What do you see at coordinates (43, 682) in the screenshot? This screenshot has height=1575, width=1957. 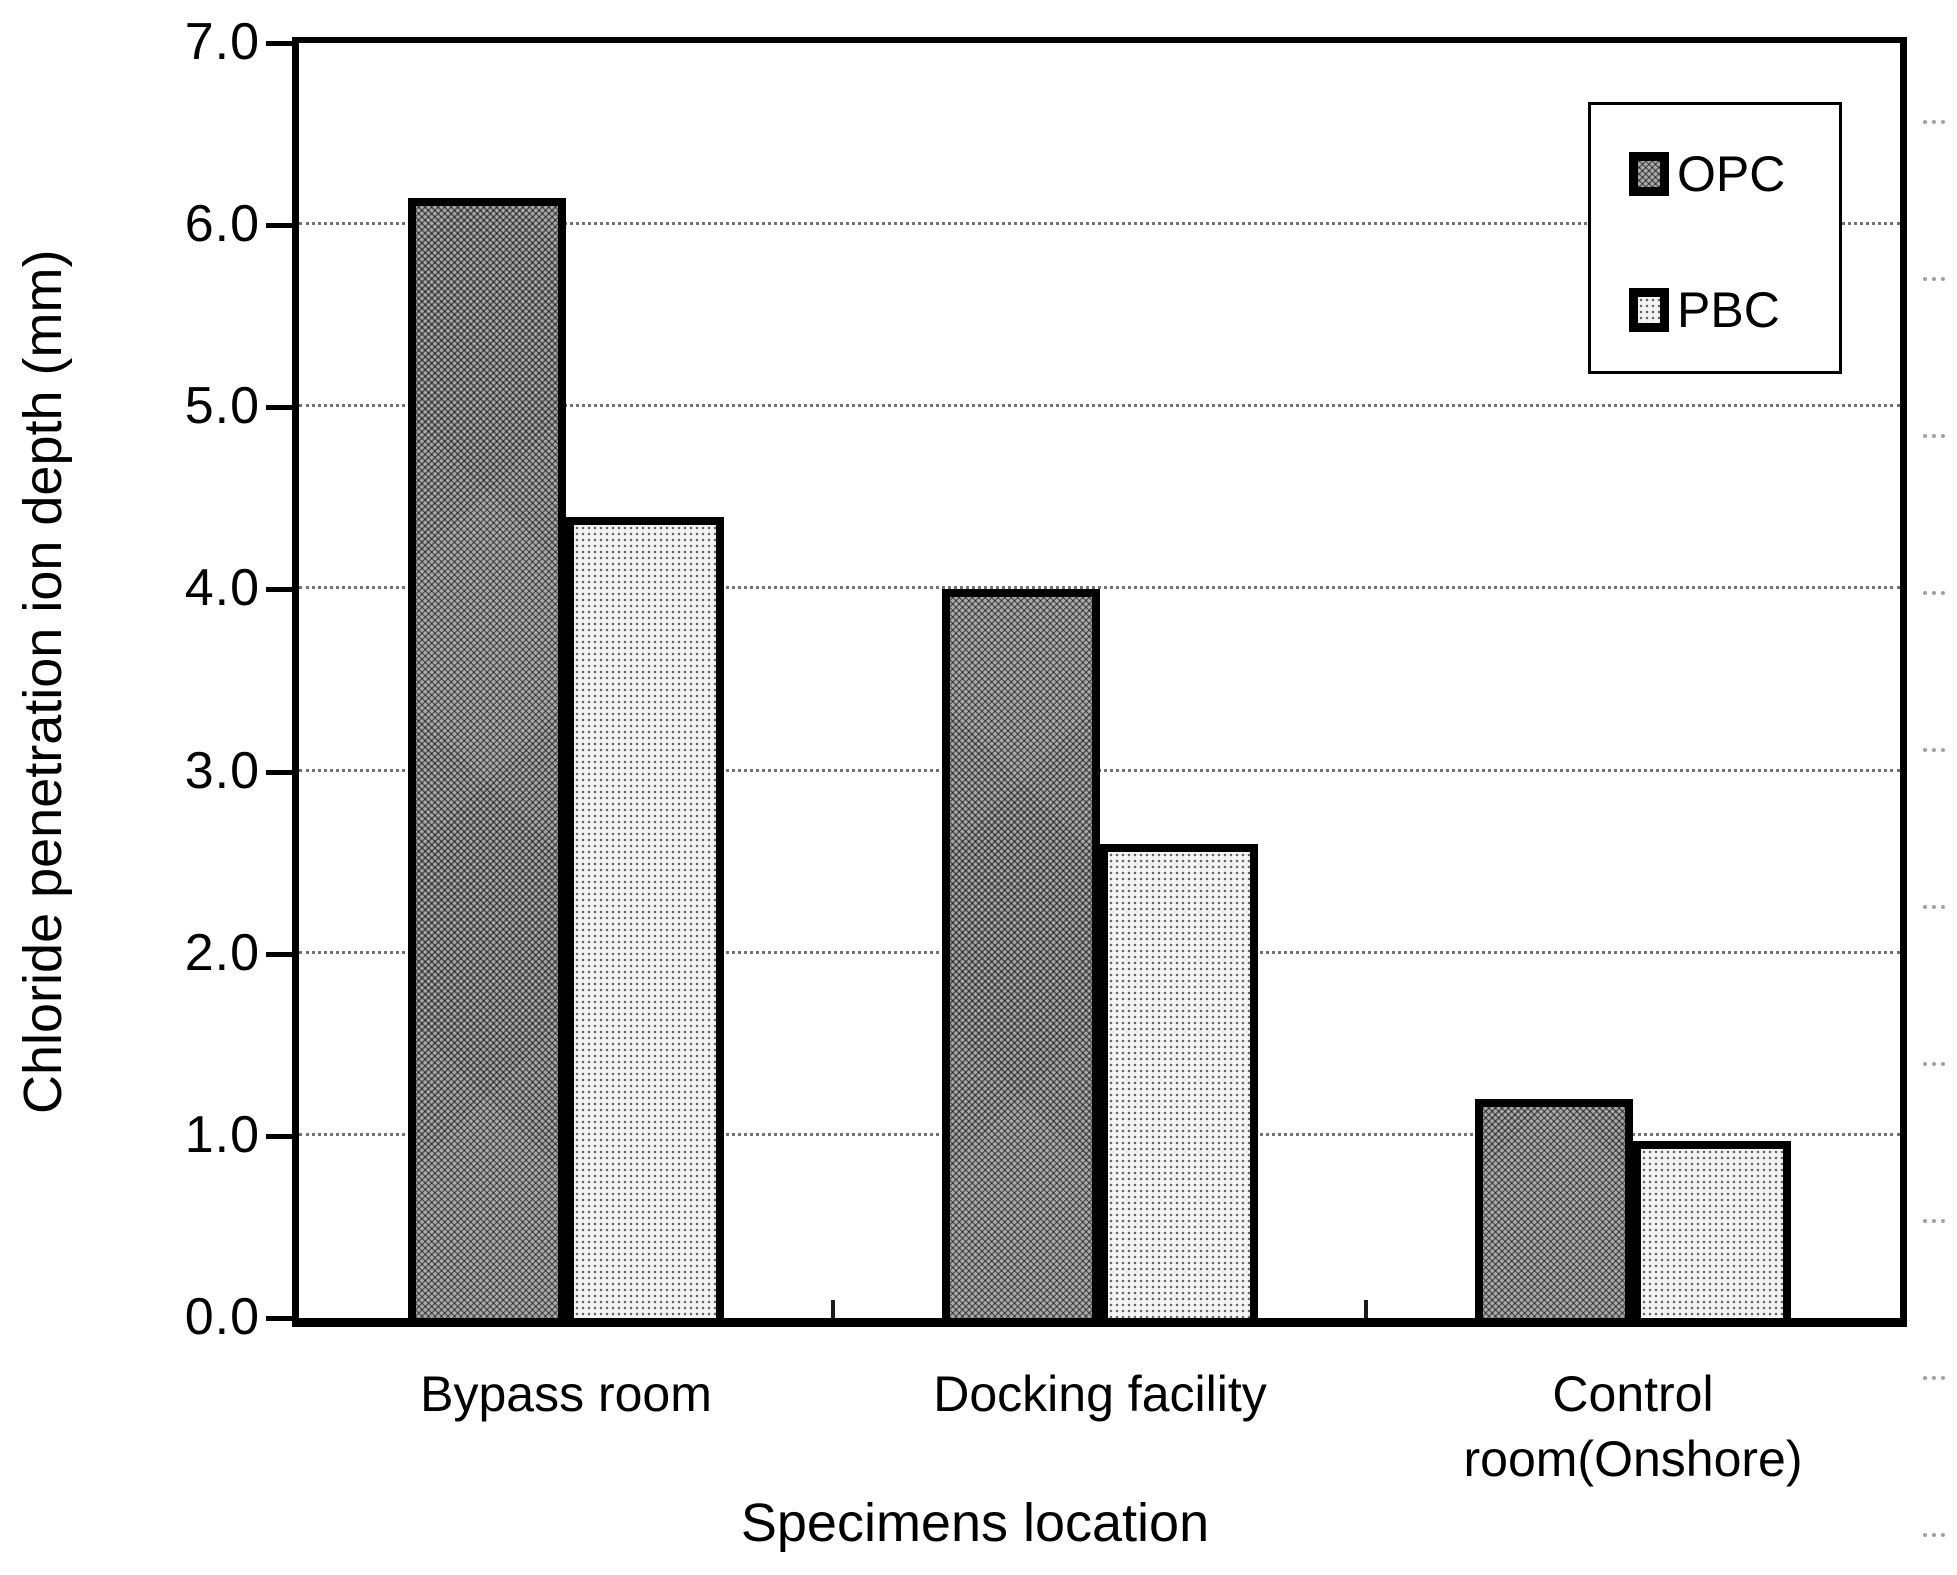 I see `y-axis-title: Chloride penetration ion depth (mm)` at bounding box center [43, 682].